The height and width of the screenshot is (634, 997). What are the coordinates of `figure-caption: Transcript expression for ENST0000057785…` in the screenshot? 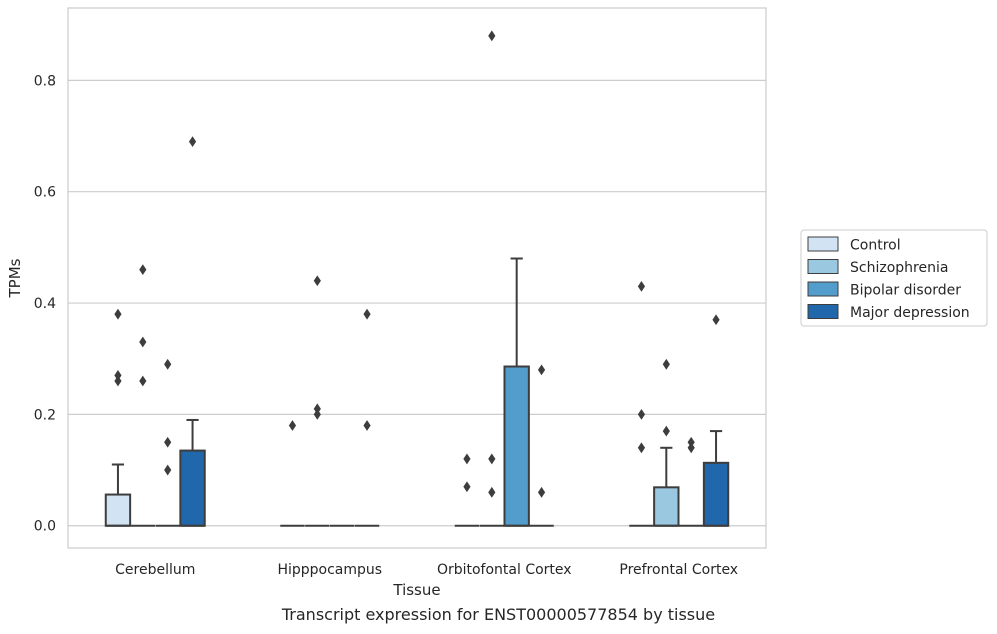 It's located at (498, 614).